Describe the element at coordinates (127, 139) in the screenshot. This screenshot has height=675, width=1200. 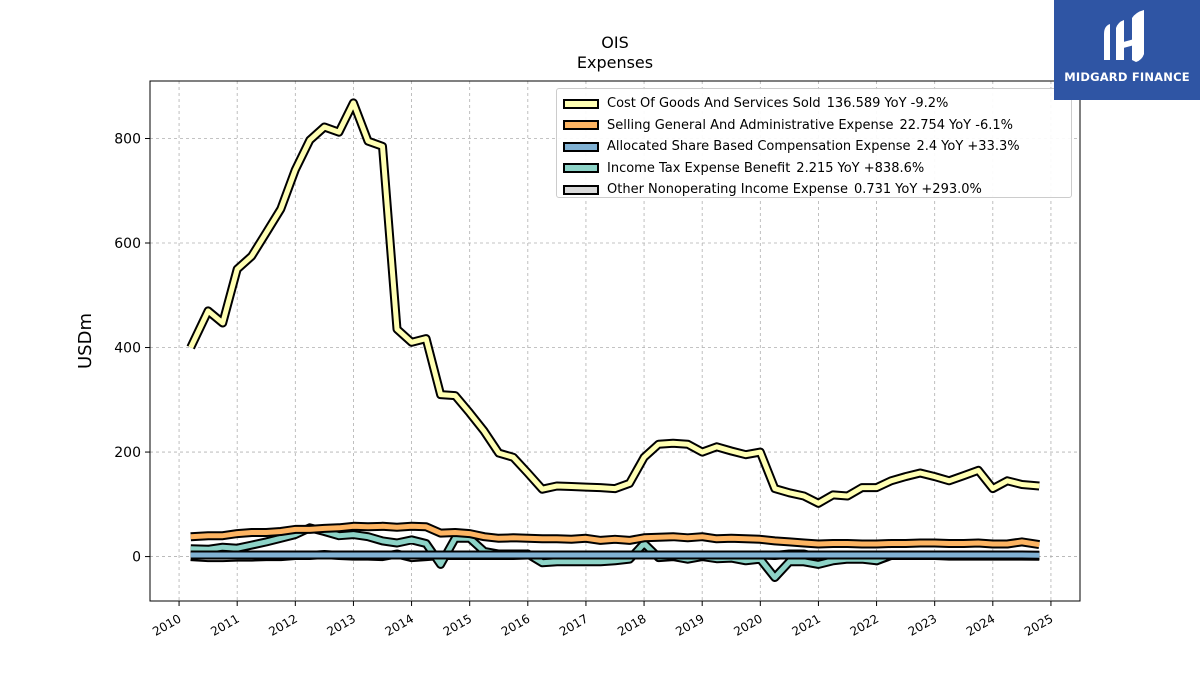
I see `y-tick-label: 800` at that location.